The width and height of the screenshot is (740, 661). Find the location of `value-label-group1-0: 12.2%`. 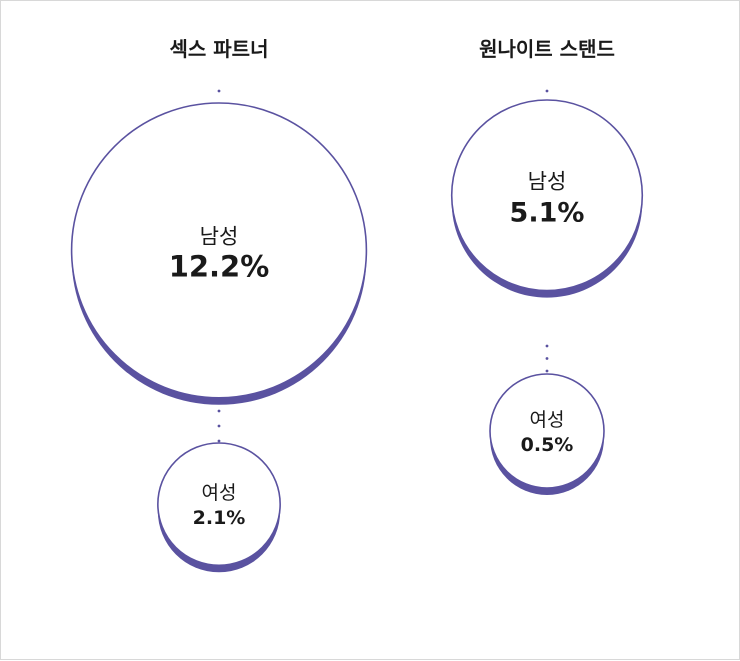

value-label-group1-0: 12.2% is located at coordinates (219, 266).